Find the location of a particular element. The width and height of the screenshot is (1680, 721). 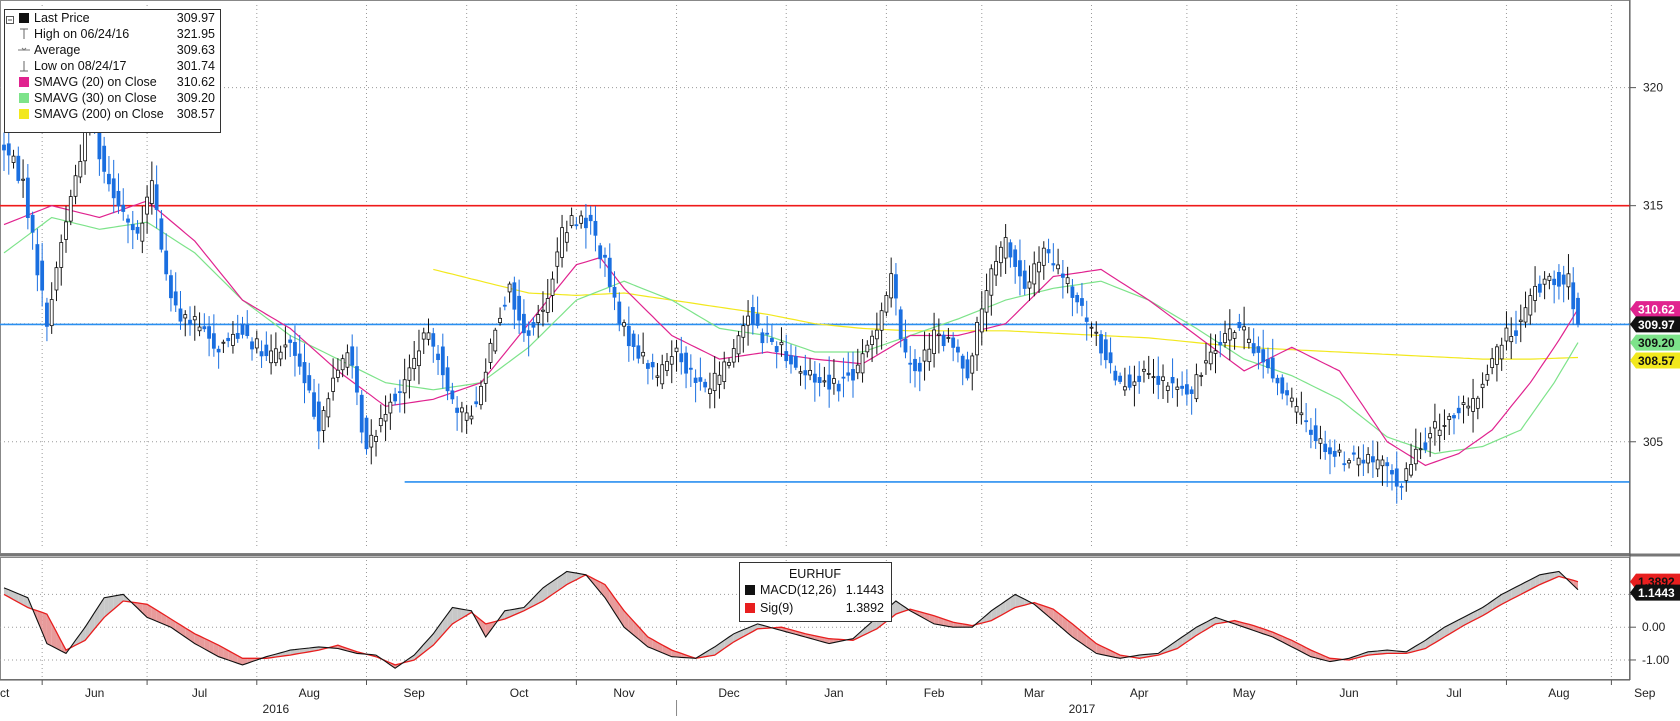

month-label: Jun is located at coordinates (1348, 693).